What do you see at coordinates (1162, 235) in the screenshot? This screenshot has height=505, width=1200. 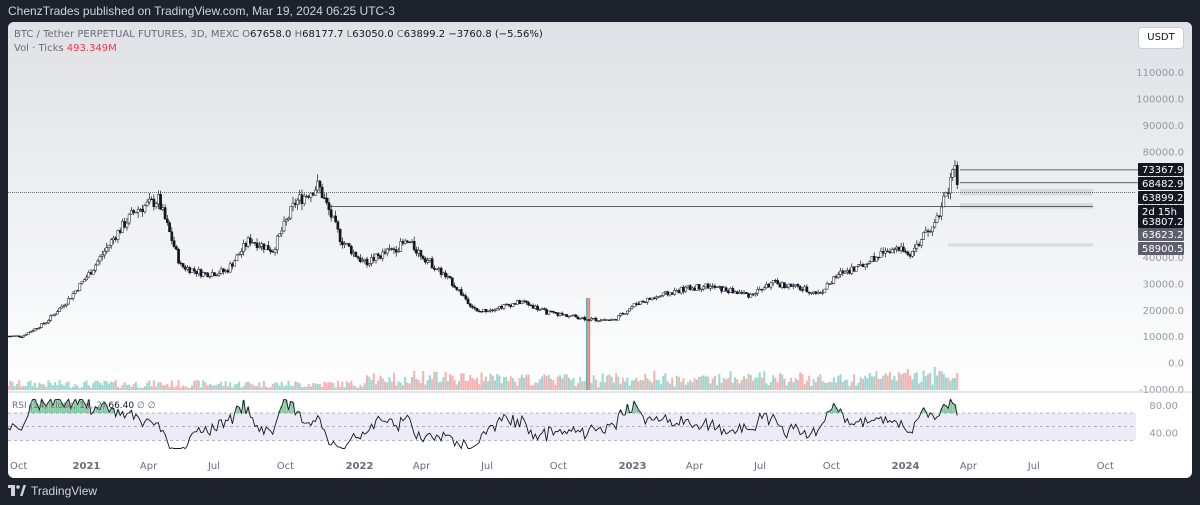 I see `price-tag-label: 63623.2` at bounding box center [1162, 235].